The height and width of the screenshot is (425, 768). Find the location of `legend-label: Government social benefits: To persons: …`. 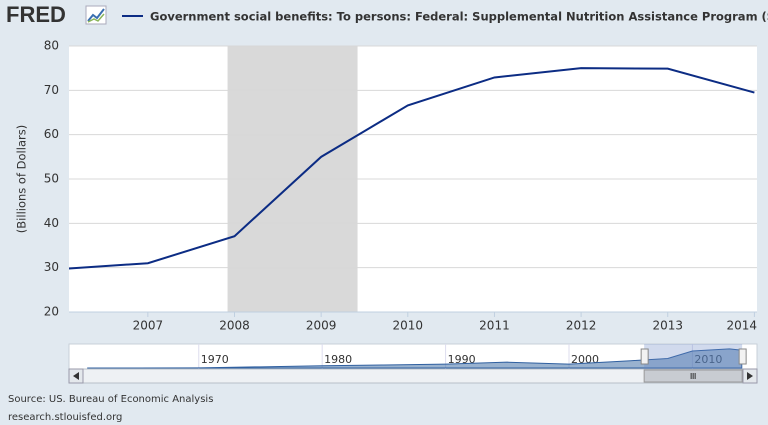

legend-label: Government social benefits: To persons: … is located at coordinates (459, 17).